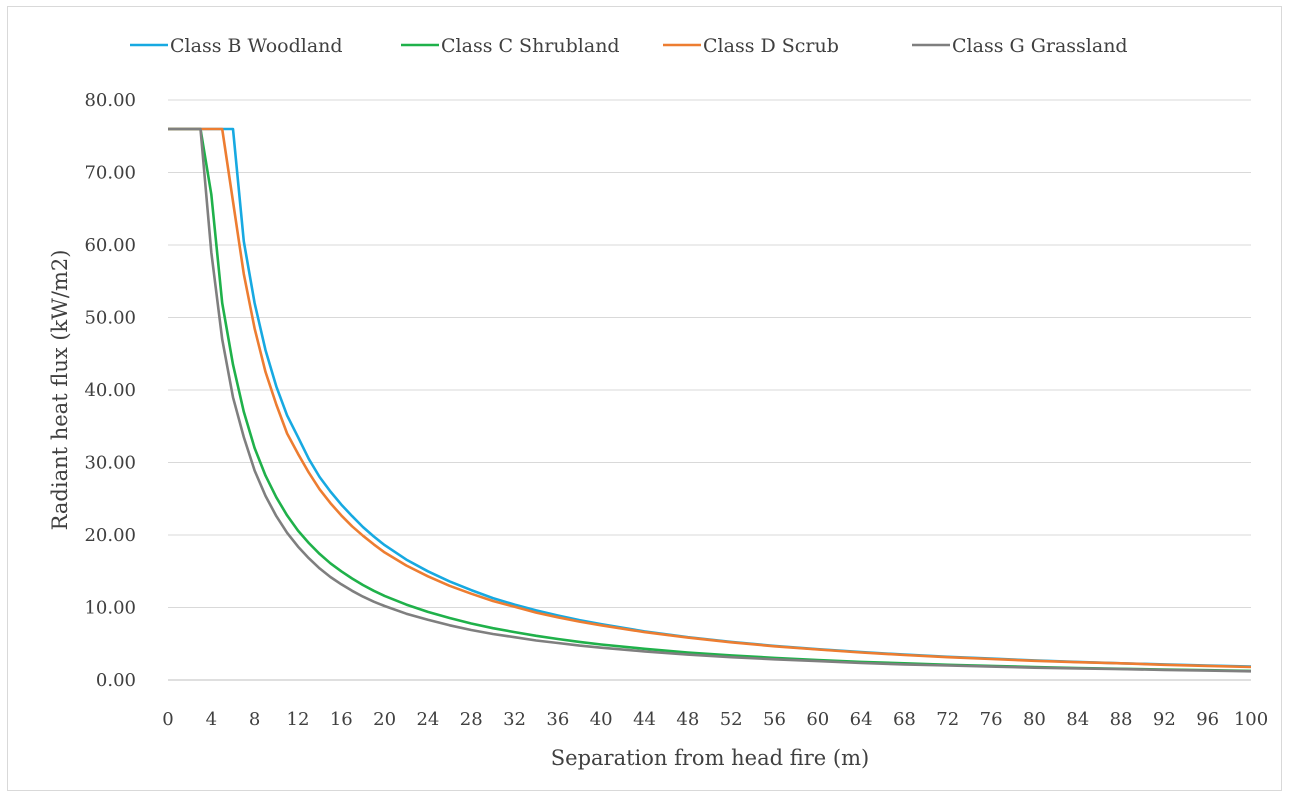  Describe the element at coordinates (110, 100) in the screenshot. I see `y-tick-label: 80.00` at that location.